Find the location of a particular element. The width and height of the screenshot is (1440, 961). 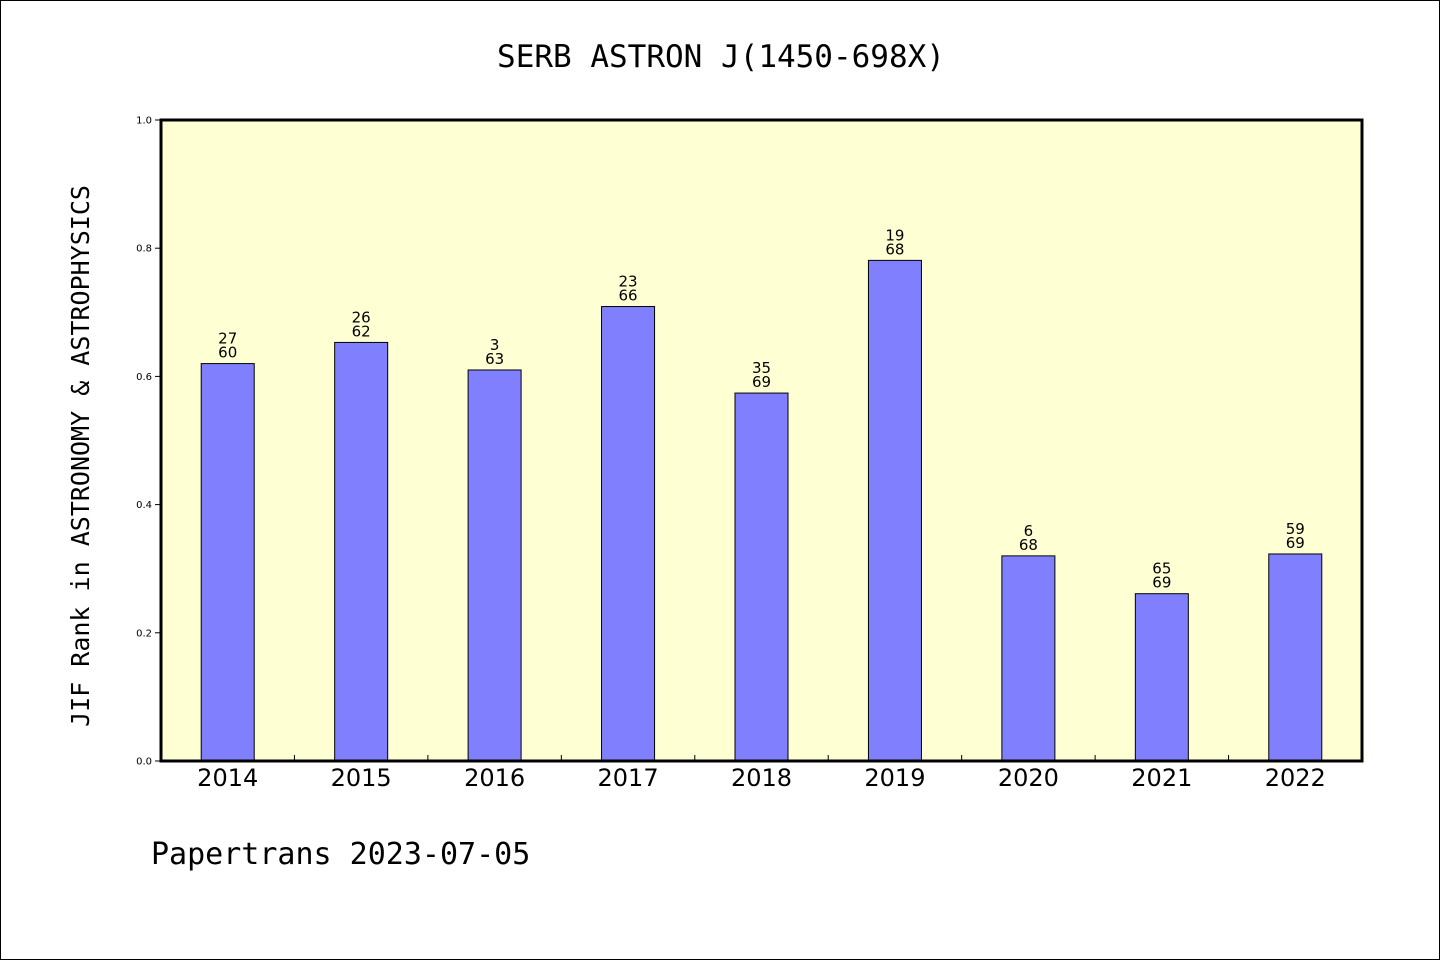

x-tick-label: 2014 is located at coordinates (227, 778).